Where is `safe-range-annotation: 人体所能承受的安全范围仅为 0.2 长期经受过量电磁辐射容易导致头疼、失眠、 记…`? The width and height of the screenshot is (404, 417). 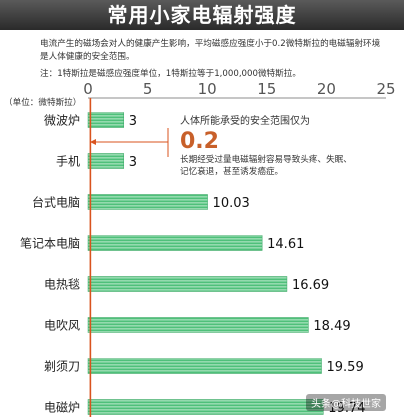
safe-range-annotation: 人体所能承受的安全范围仅为 0.2 长期经受过量电磁辐射容易导致头疼、失眠、 记… is located at coordinates (221, 145).